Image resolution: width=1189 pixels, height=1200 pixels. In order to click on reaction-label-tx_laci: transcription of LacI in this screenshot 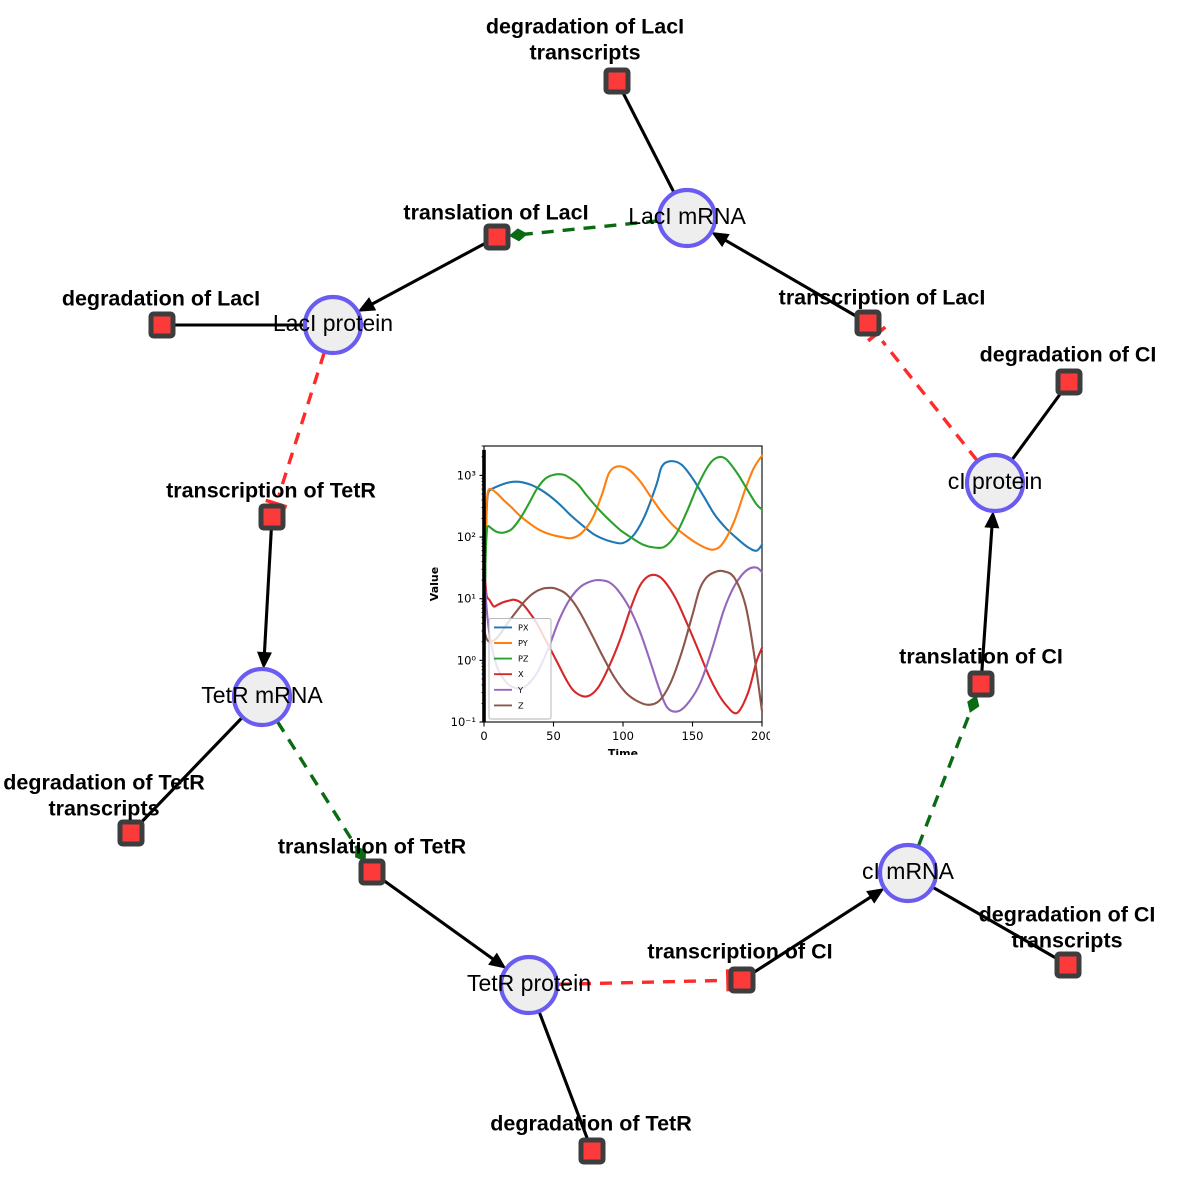, I will do `click(882, 298)`.